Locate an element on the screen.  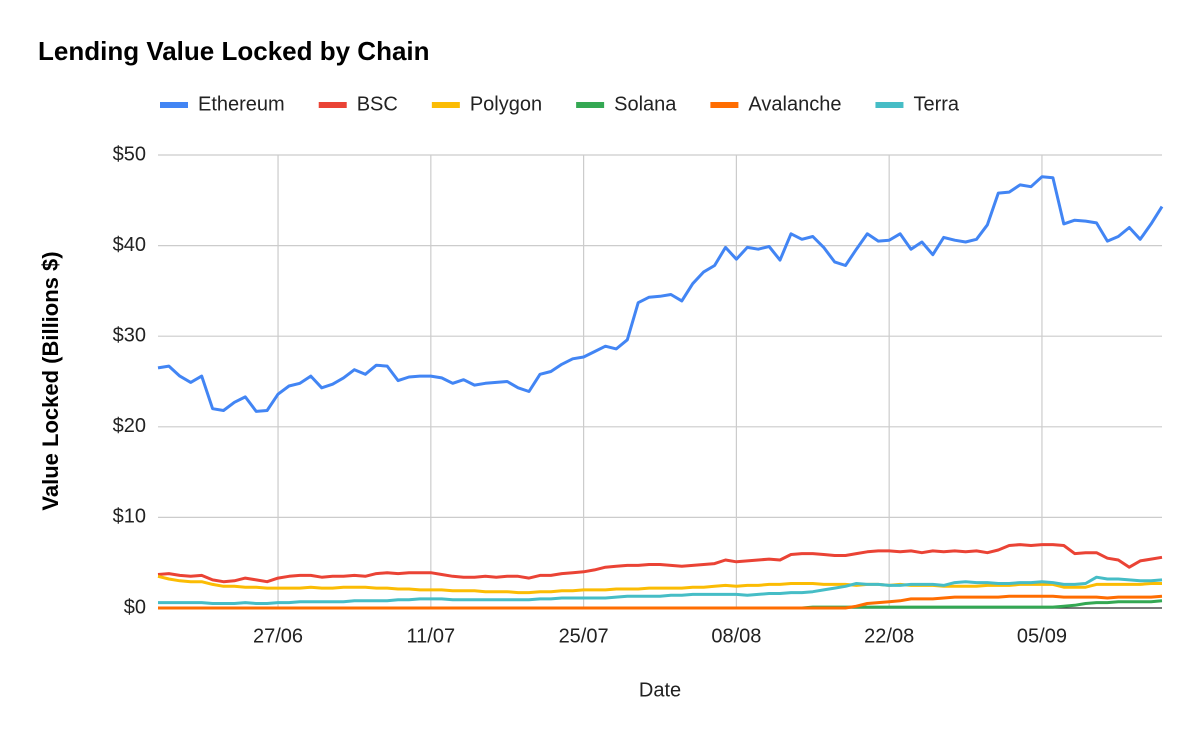
y-tick-label: $20 is located at coordinates (129, 426).